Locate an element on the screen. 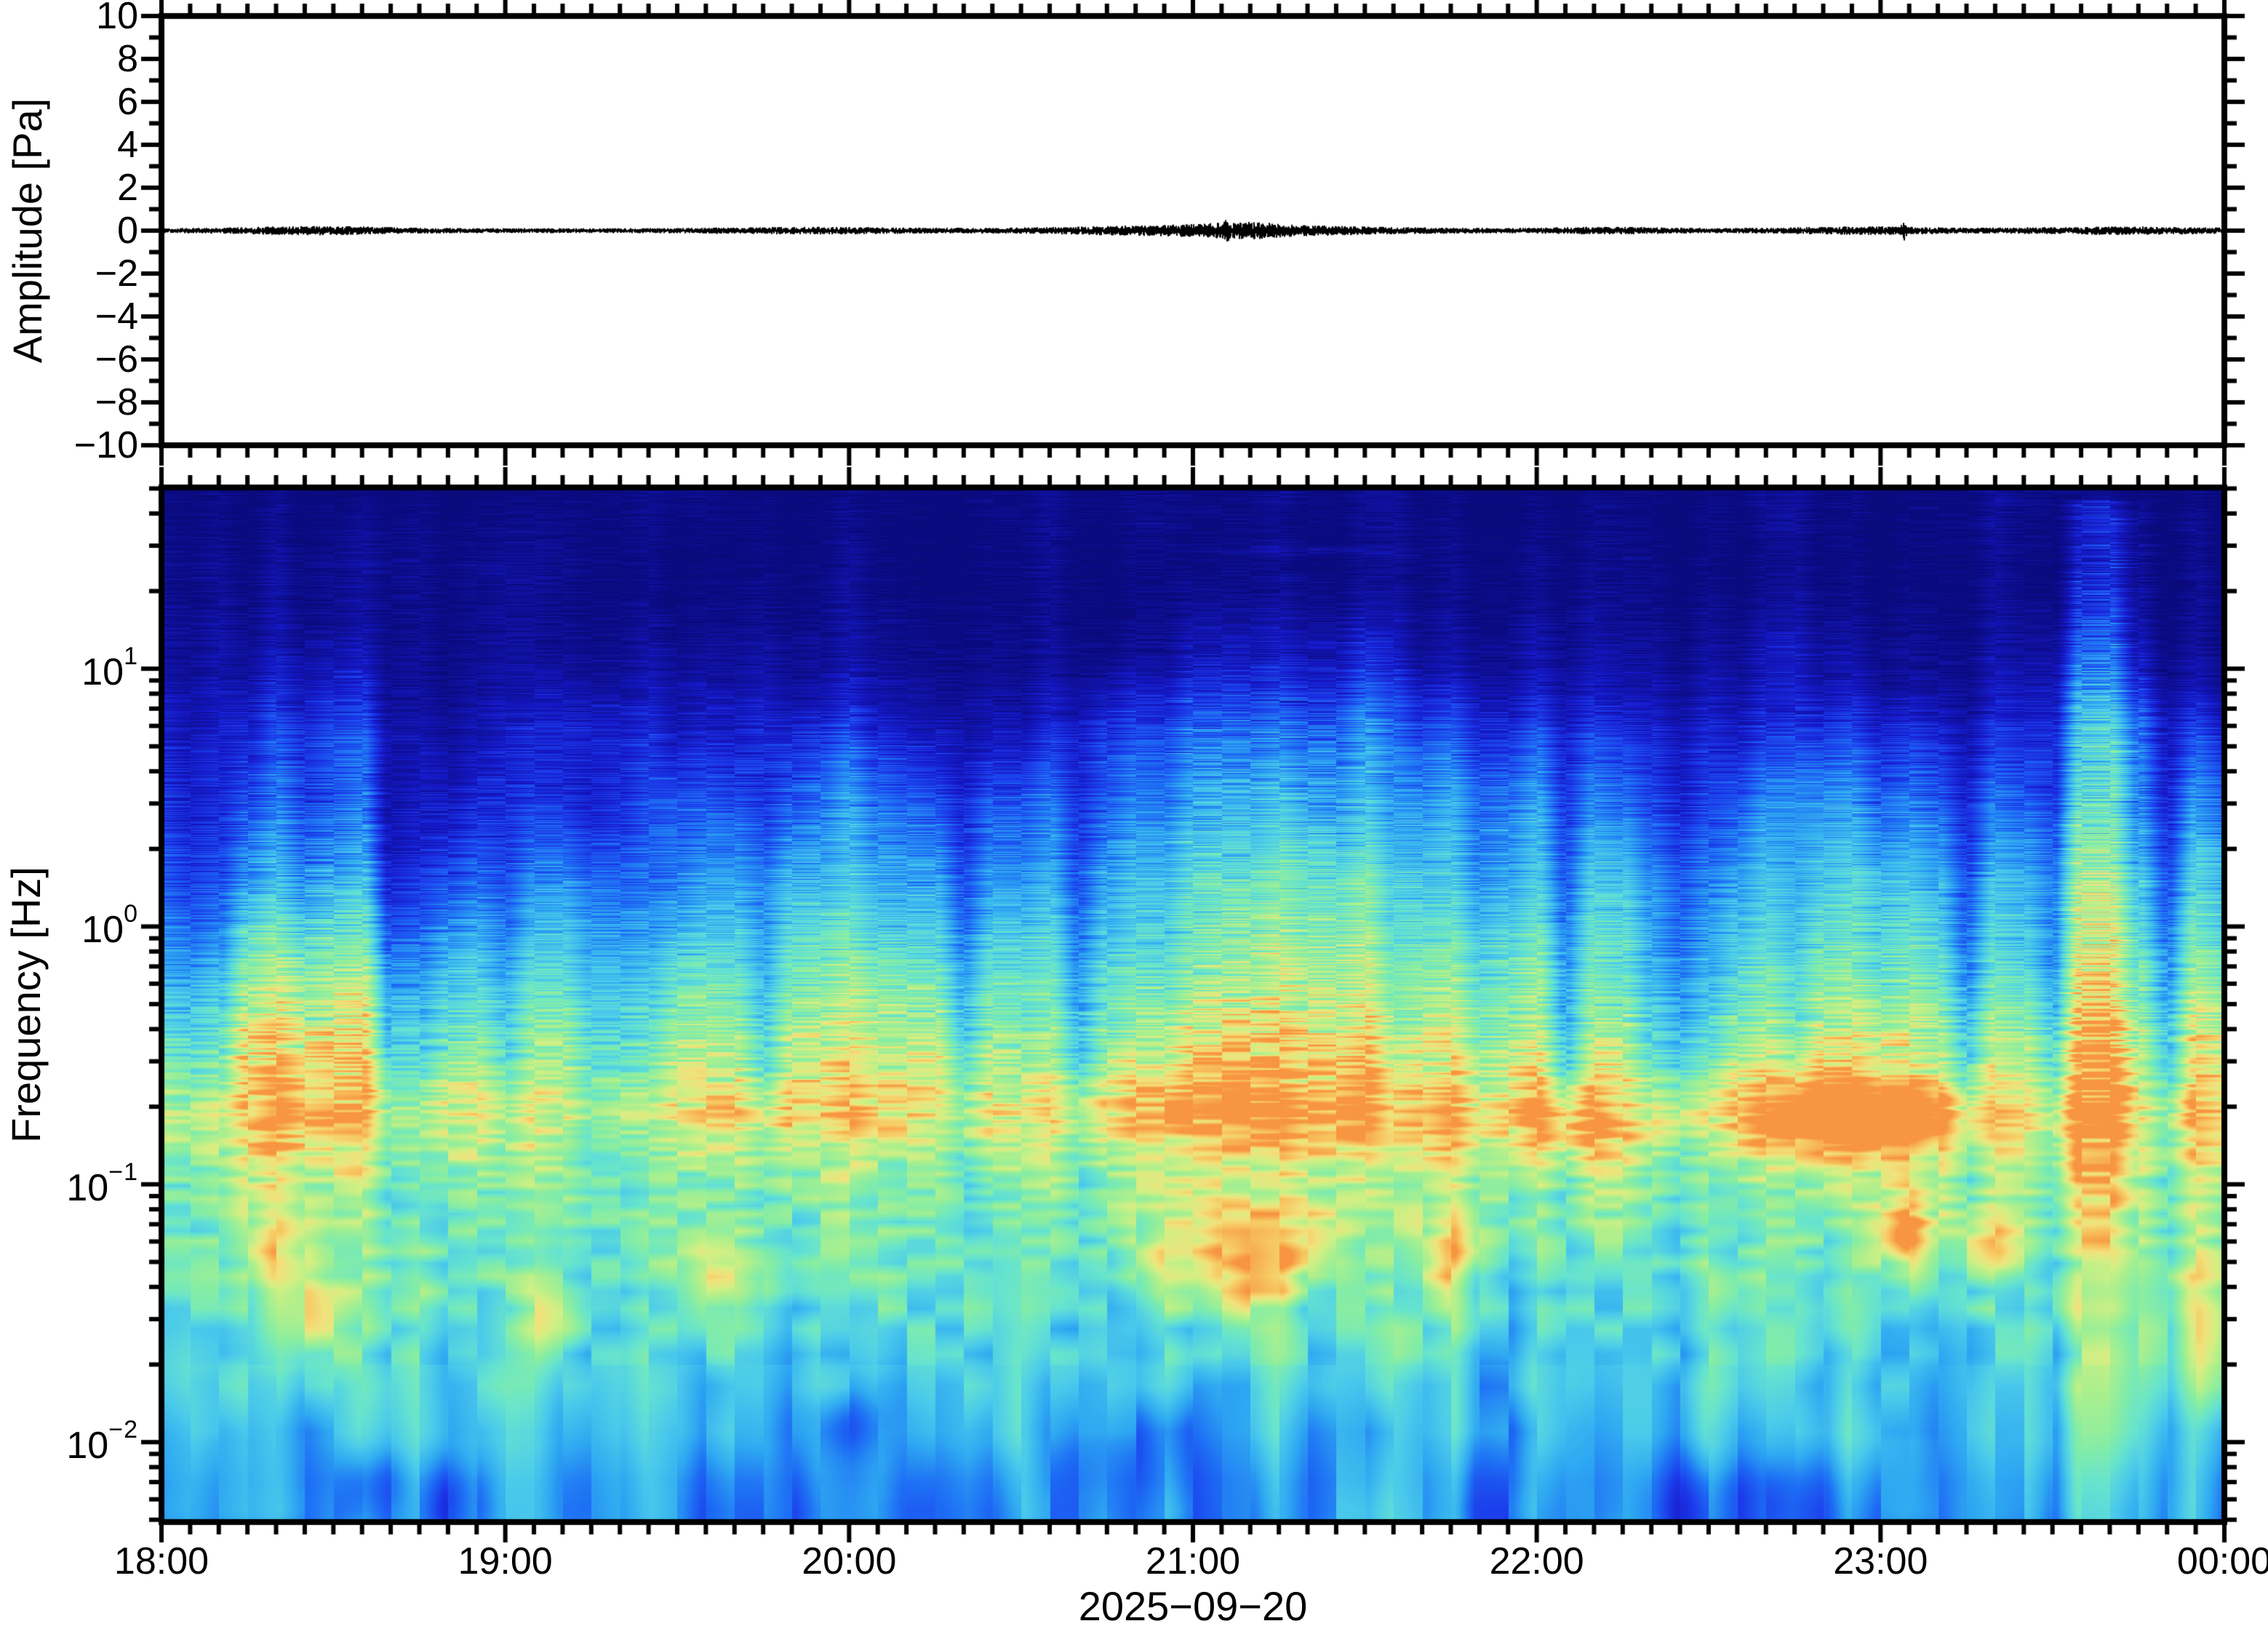 This screenshot has width=2268, height=1629. amplitude-tick-label: −6 is located at coordinates (116, 359).